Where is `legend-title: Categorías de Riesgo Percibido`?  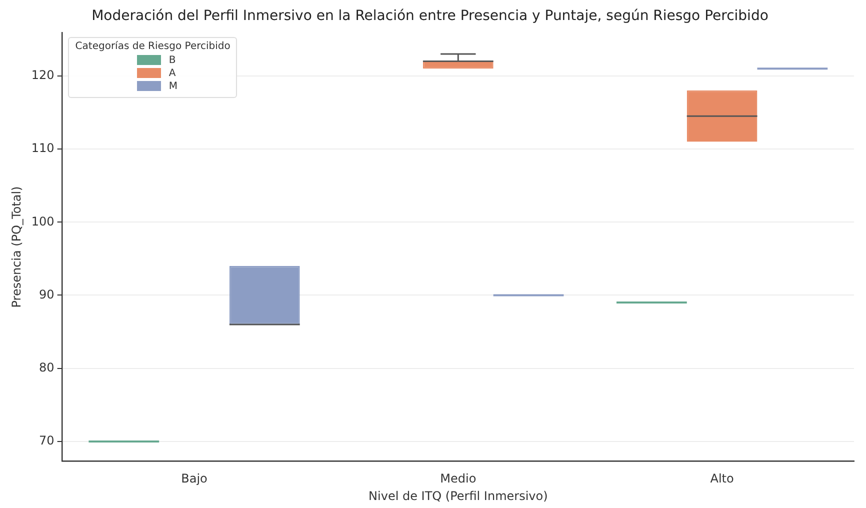 legend-title: Categorías de Riesgo Percibido is located at coordinates (152, 46).